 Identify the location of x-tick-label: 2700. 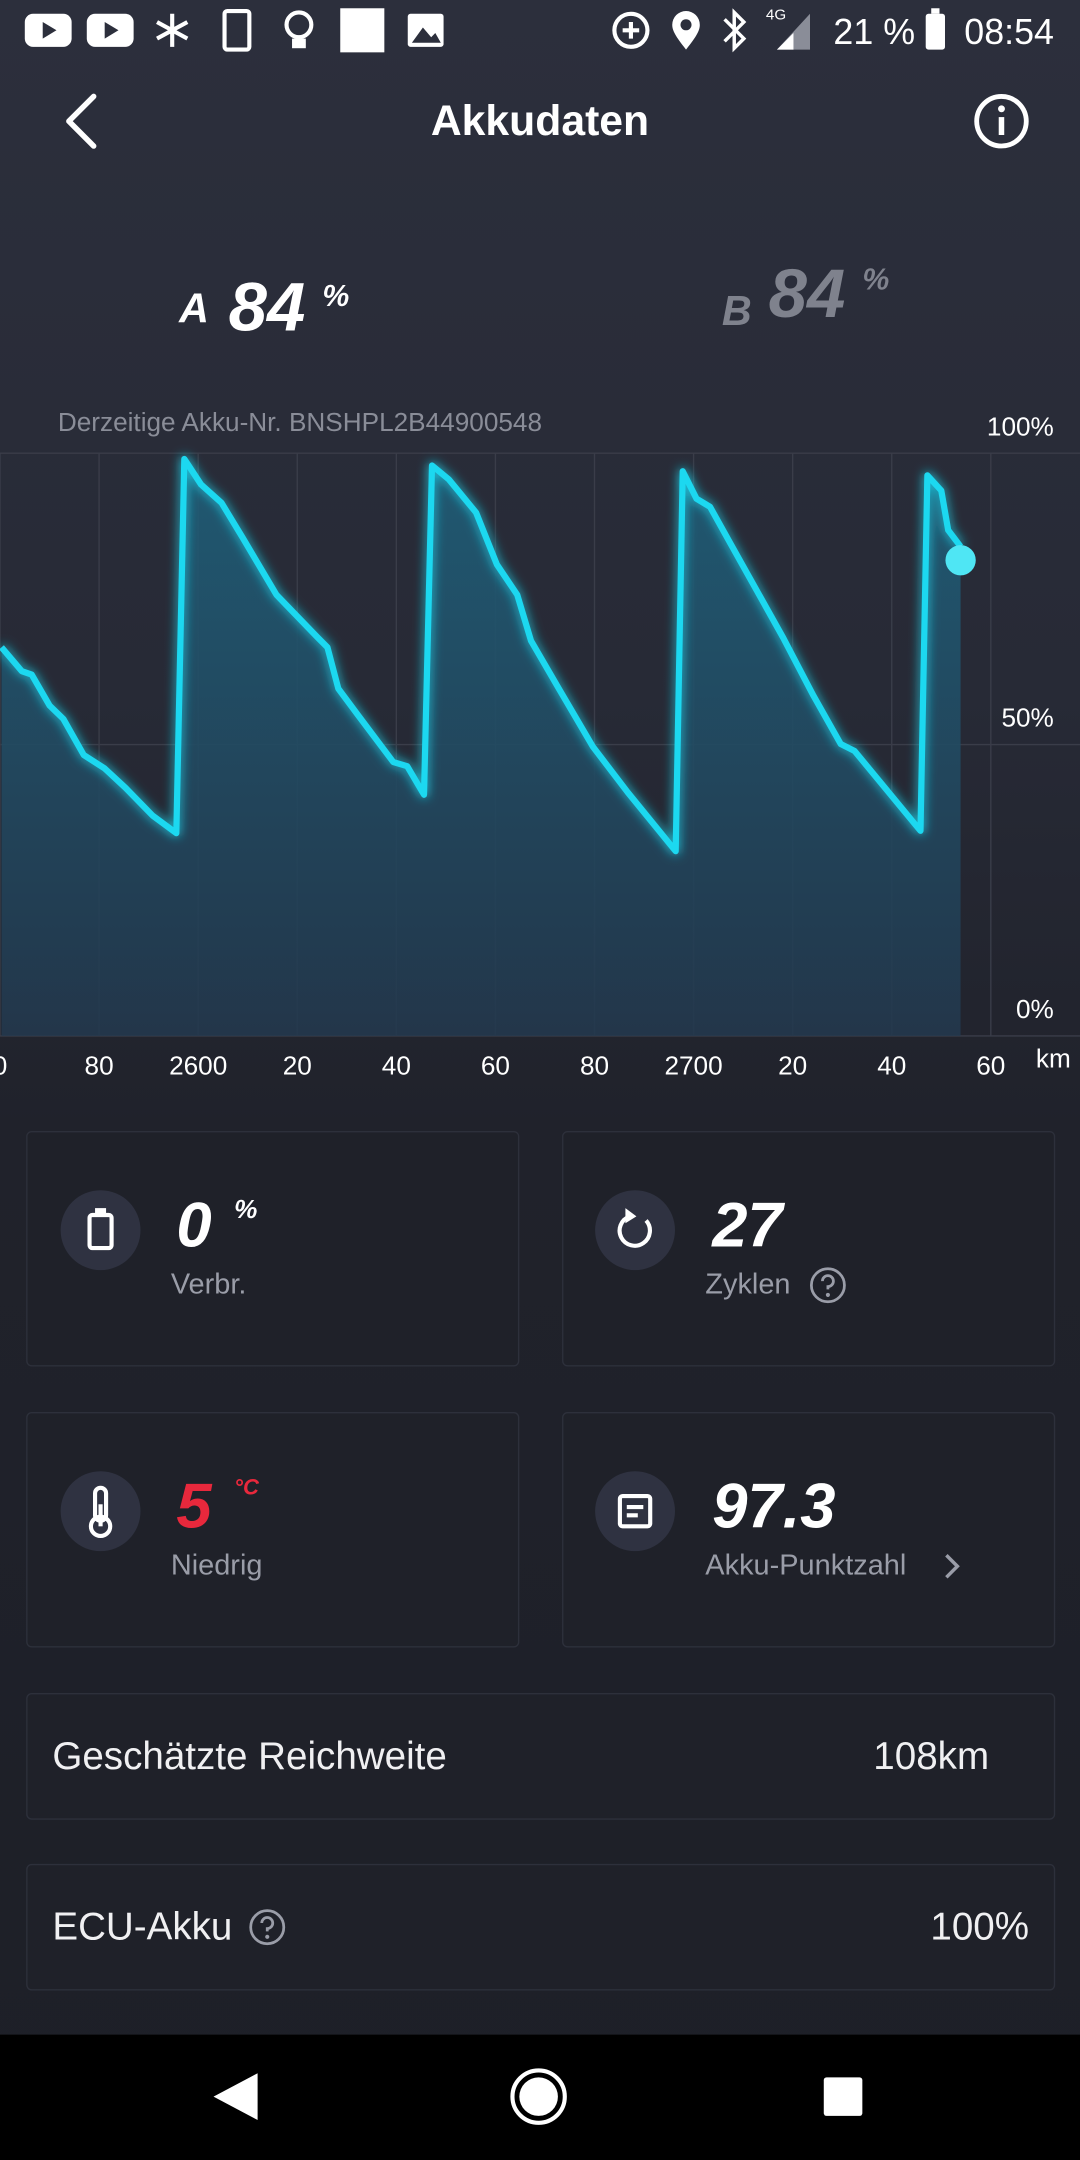
(693, 1066).